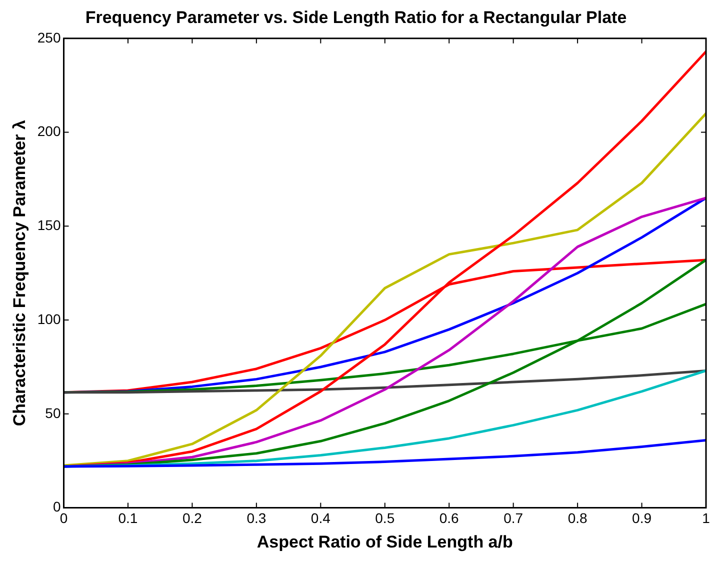 Image resolution: width=722 pixels, height=561 pixels. I want to click on y-tick-label: 100, so click(49, 318).